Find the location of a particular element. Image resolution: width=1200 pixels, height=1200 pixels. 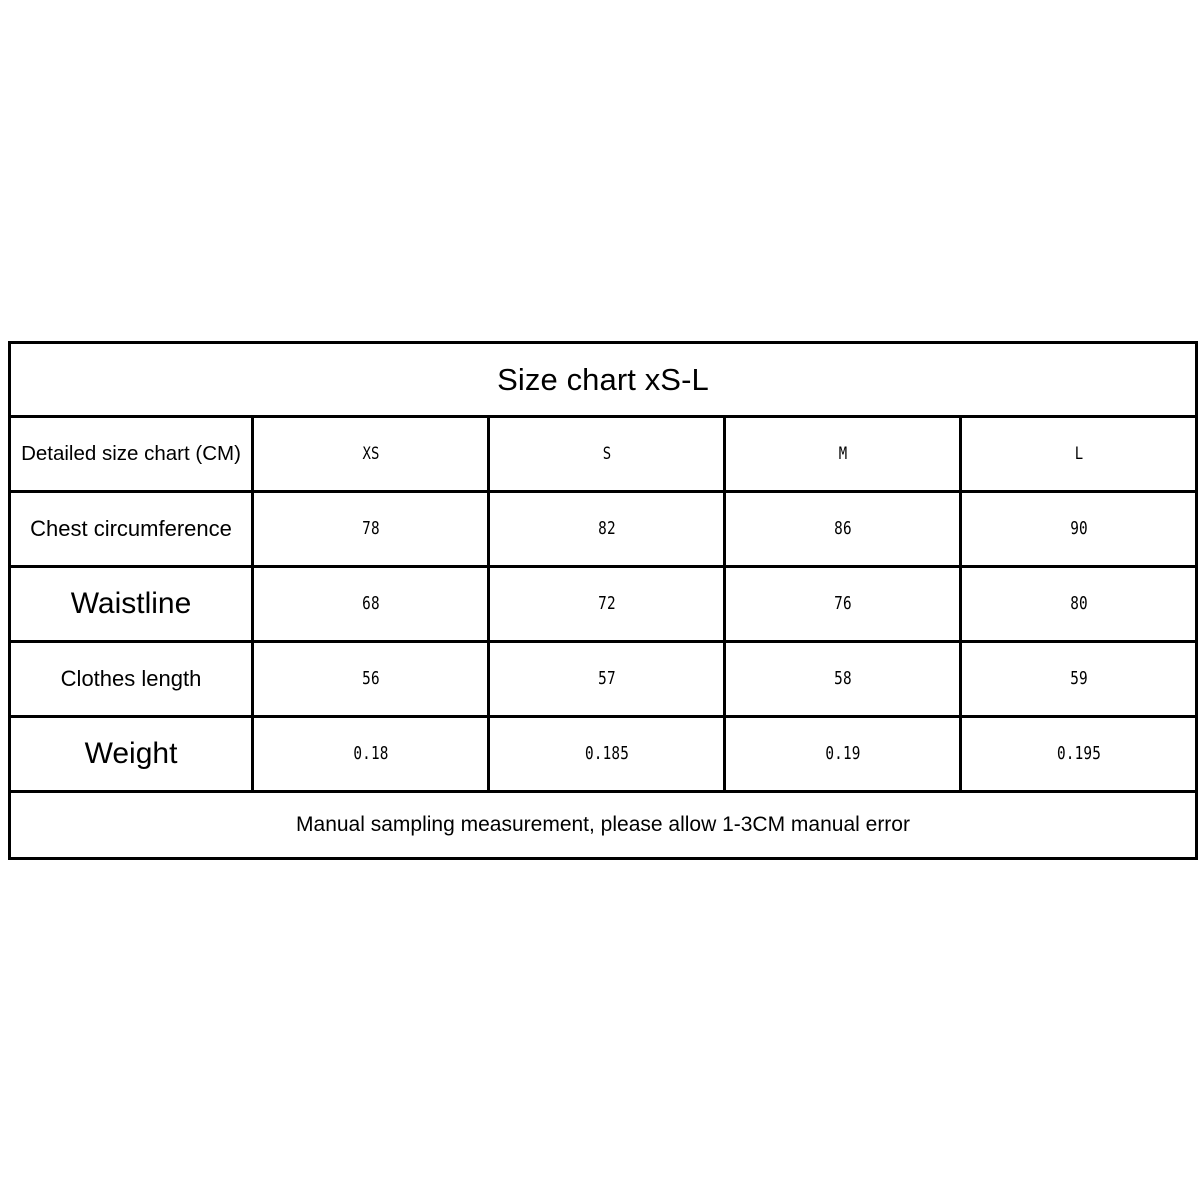

column-header-s: S is located at coordinates (606, 454).